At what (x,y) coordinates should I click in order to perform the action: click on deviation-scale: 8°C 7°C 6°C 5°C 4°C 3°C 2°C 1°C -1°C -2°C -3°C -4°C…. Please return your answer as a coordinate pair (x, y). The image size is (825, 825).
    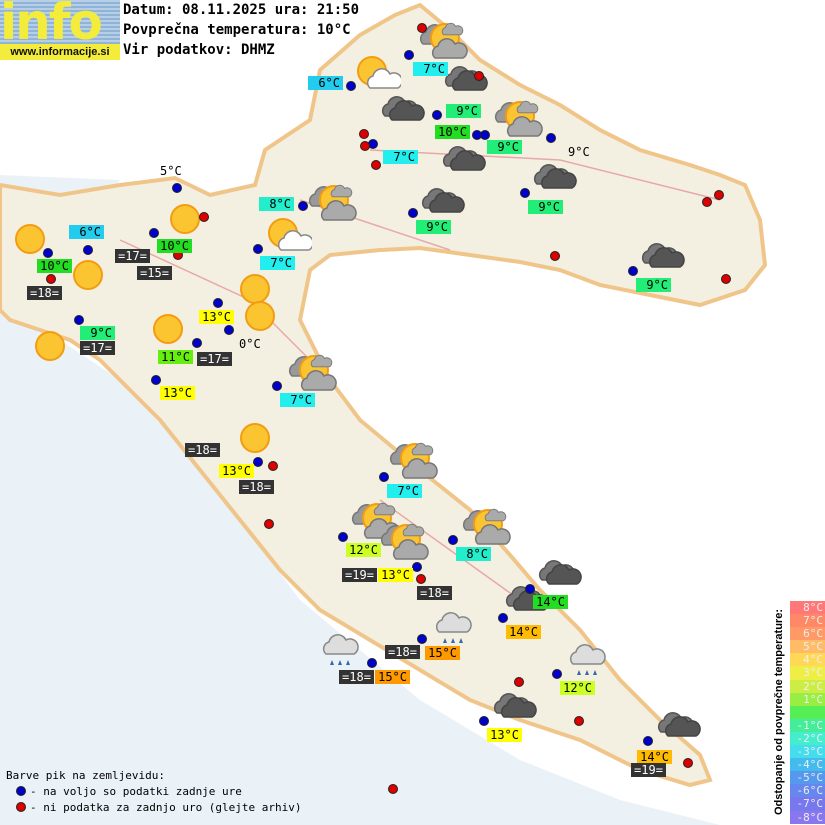
    Looking at the image, I should click on (807, 712).